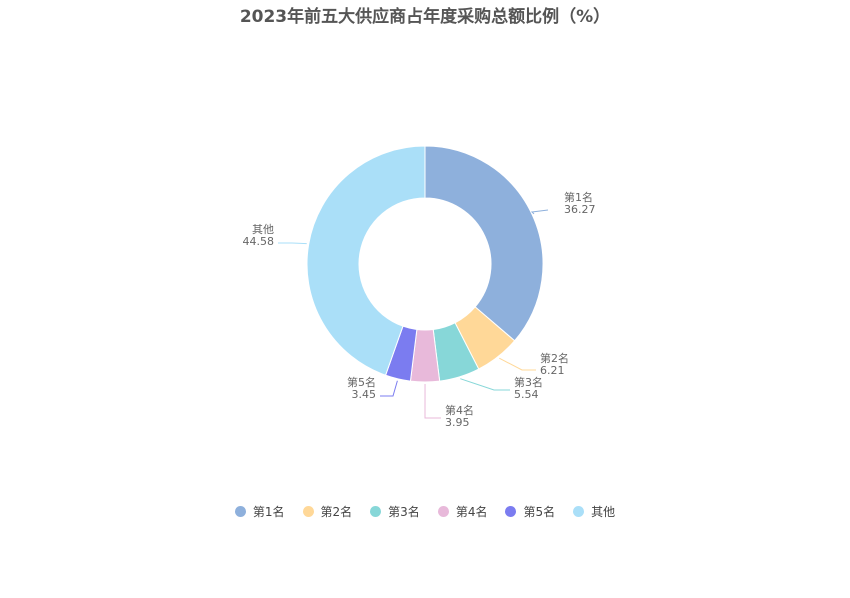  Describe the element at coordinates (459, 410) in the screenshot. I see `slice-label-name: 第4名` at that location.